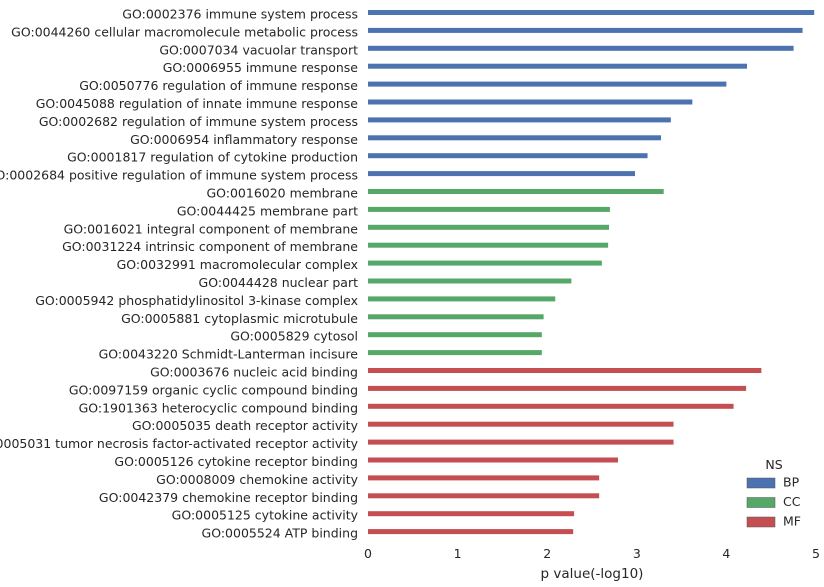 This screenshot has height=587, width=824. I want to click on category-label: GO:0006954 inflammatory response, so click(244, 139).